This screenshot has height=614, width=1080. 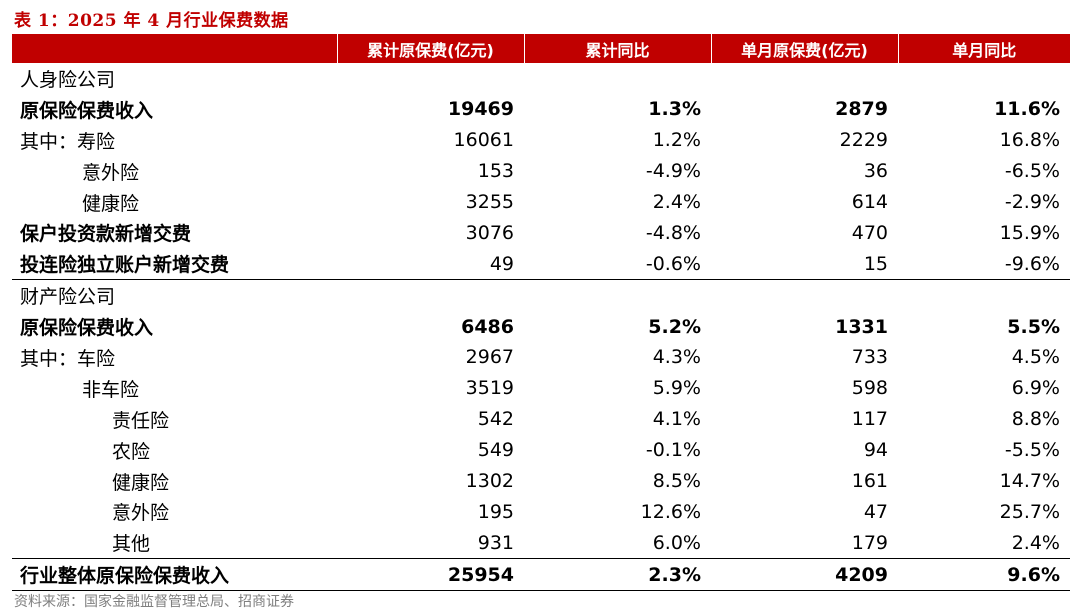 What do you see at coordinates (1029, 232) in the screenshot?
I see `cell-monthly-yoy: 15.9%` at bounding box center [1029, 232].